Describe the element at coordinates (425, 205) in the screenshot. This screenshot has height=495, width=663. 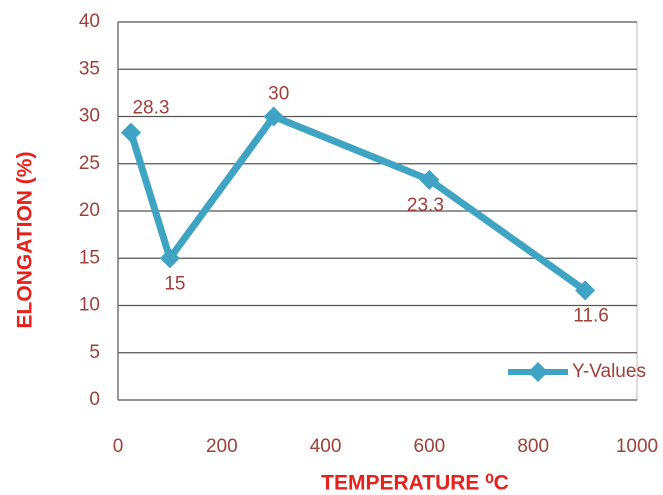
I see `data-label: 23.3` at that location.